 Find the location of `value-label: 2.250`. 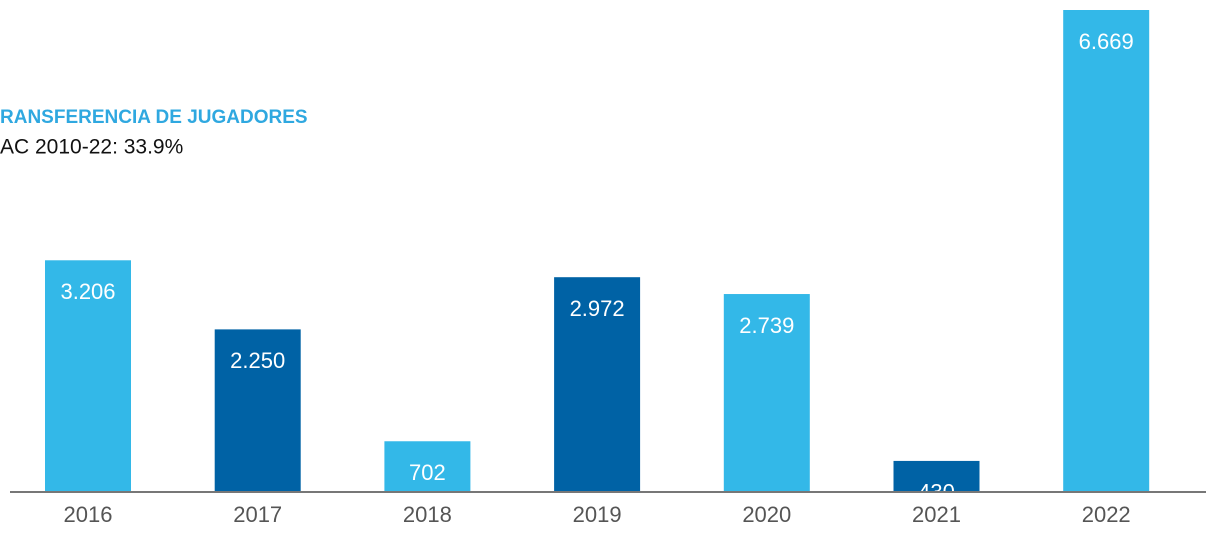

value-label: 2.250 is located at coordinates (257, 360).